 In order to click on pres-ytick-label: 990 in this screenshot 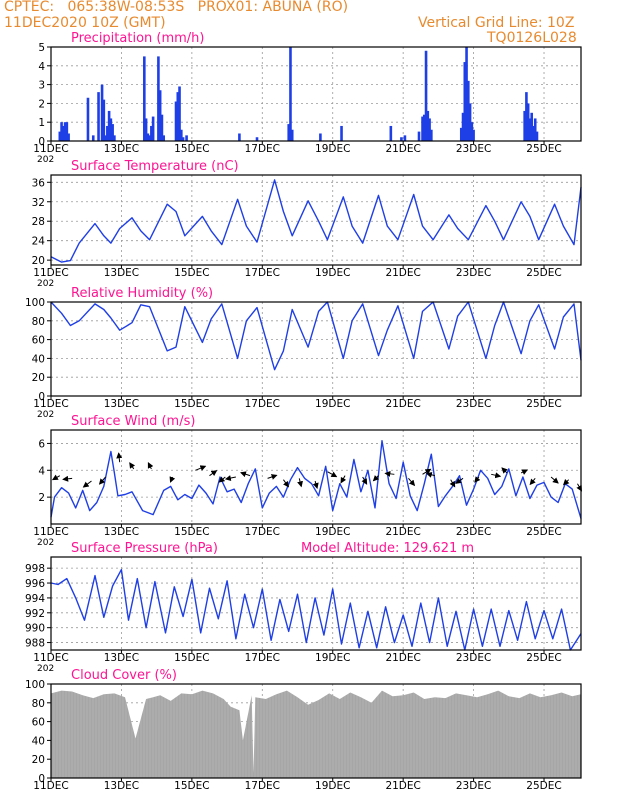, I will do `click(35, 629)`.